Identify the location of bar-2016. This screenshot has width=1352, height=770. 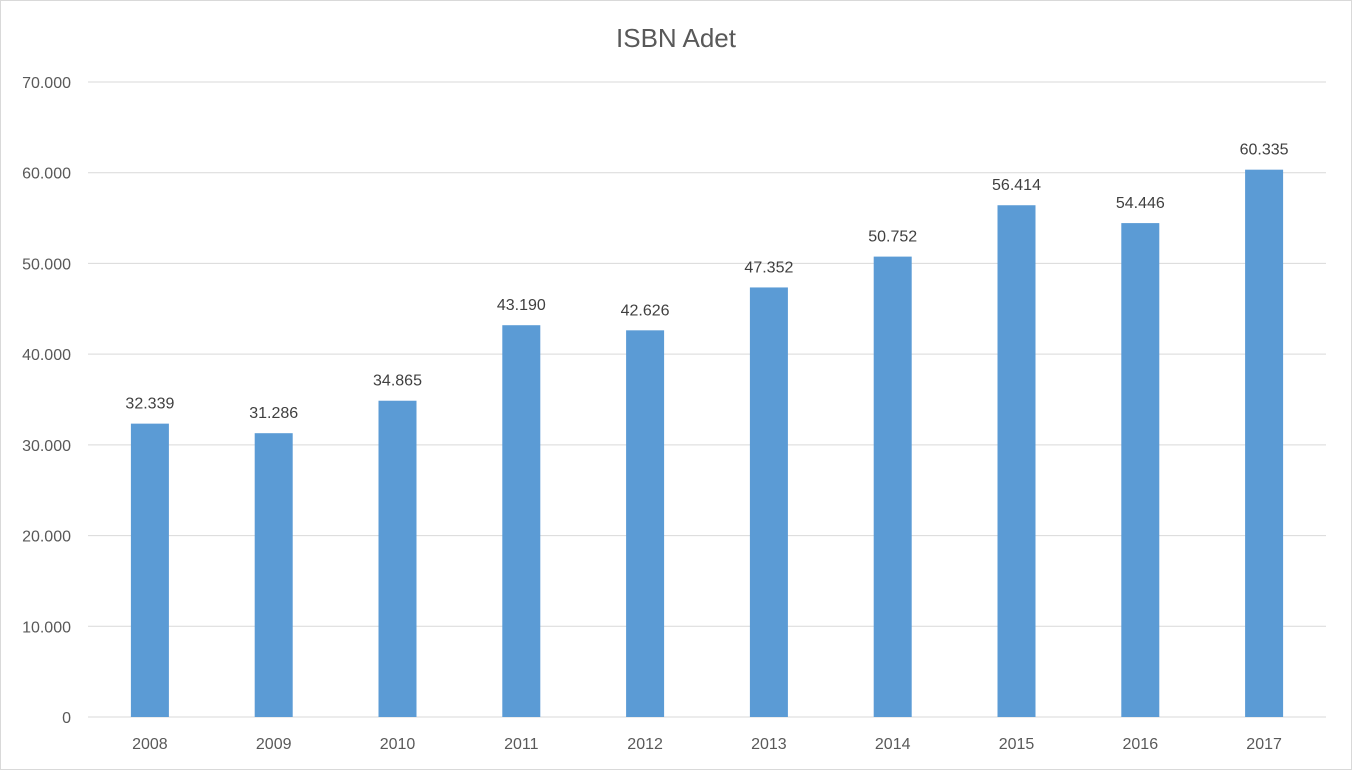
(1140, 470).